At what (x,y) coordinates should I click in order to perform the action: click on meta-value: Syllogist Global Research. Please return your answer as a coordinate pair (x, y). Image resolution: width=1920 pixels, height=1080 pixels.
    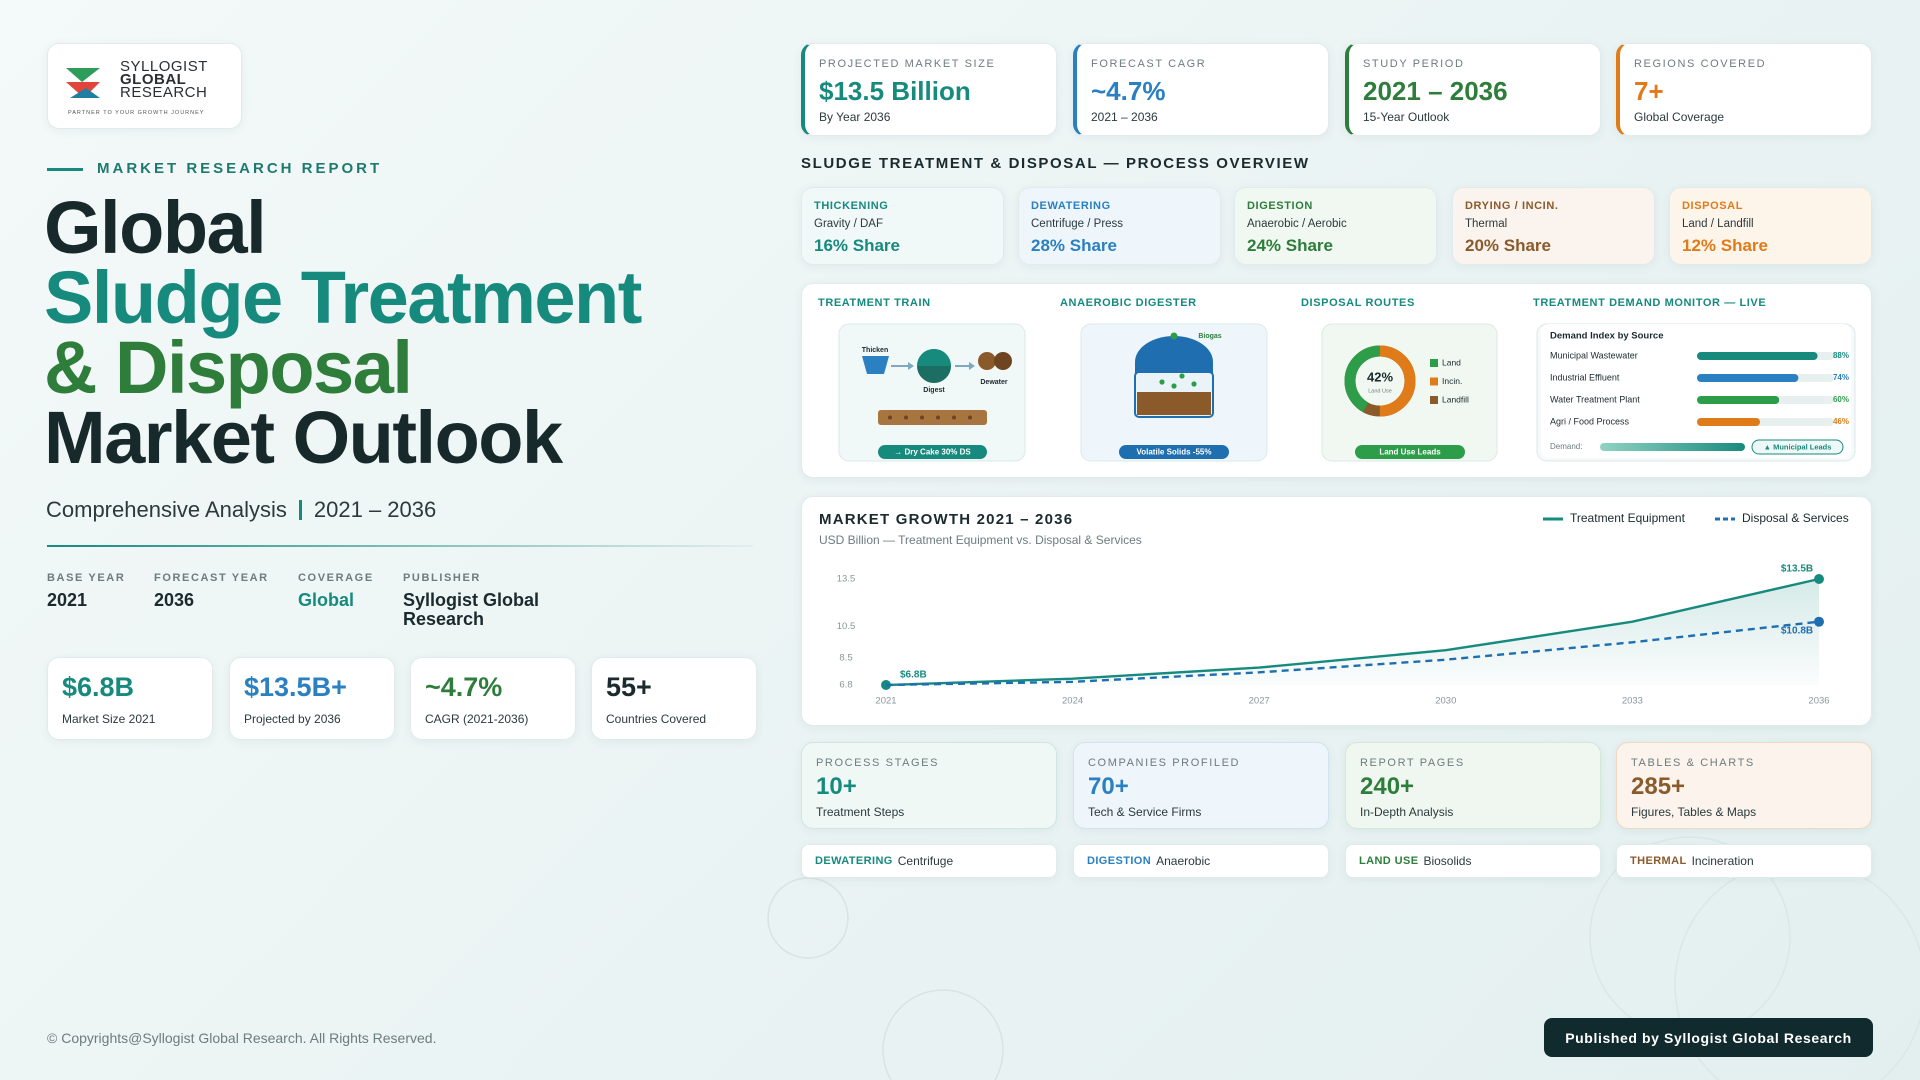
    Looking at the image, I should click on (471, 609).